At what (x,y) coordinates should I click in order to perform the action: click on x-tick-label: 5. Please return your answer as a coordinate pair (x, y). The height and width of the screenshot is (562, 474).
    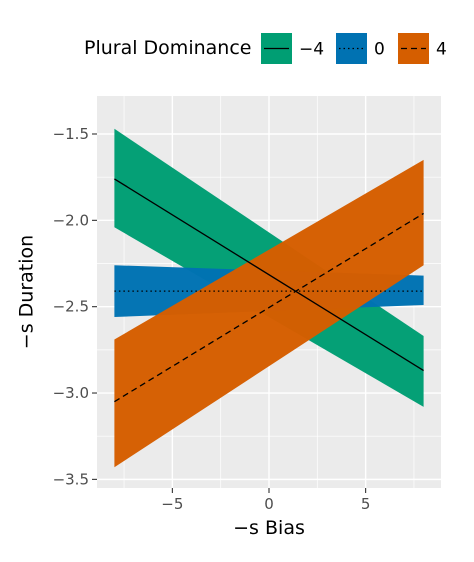
    Looking at the image, I should click on (366, 504).